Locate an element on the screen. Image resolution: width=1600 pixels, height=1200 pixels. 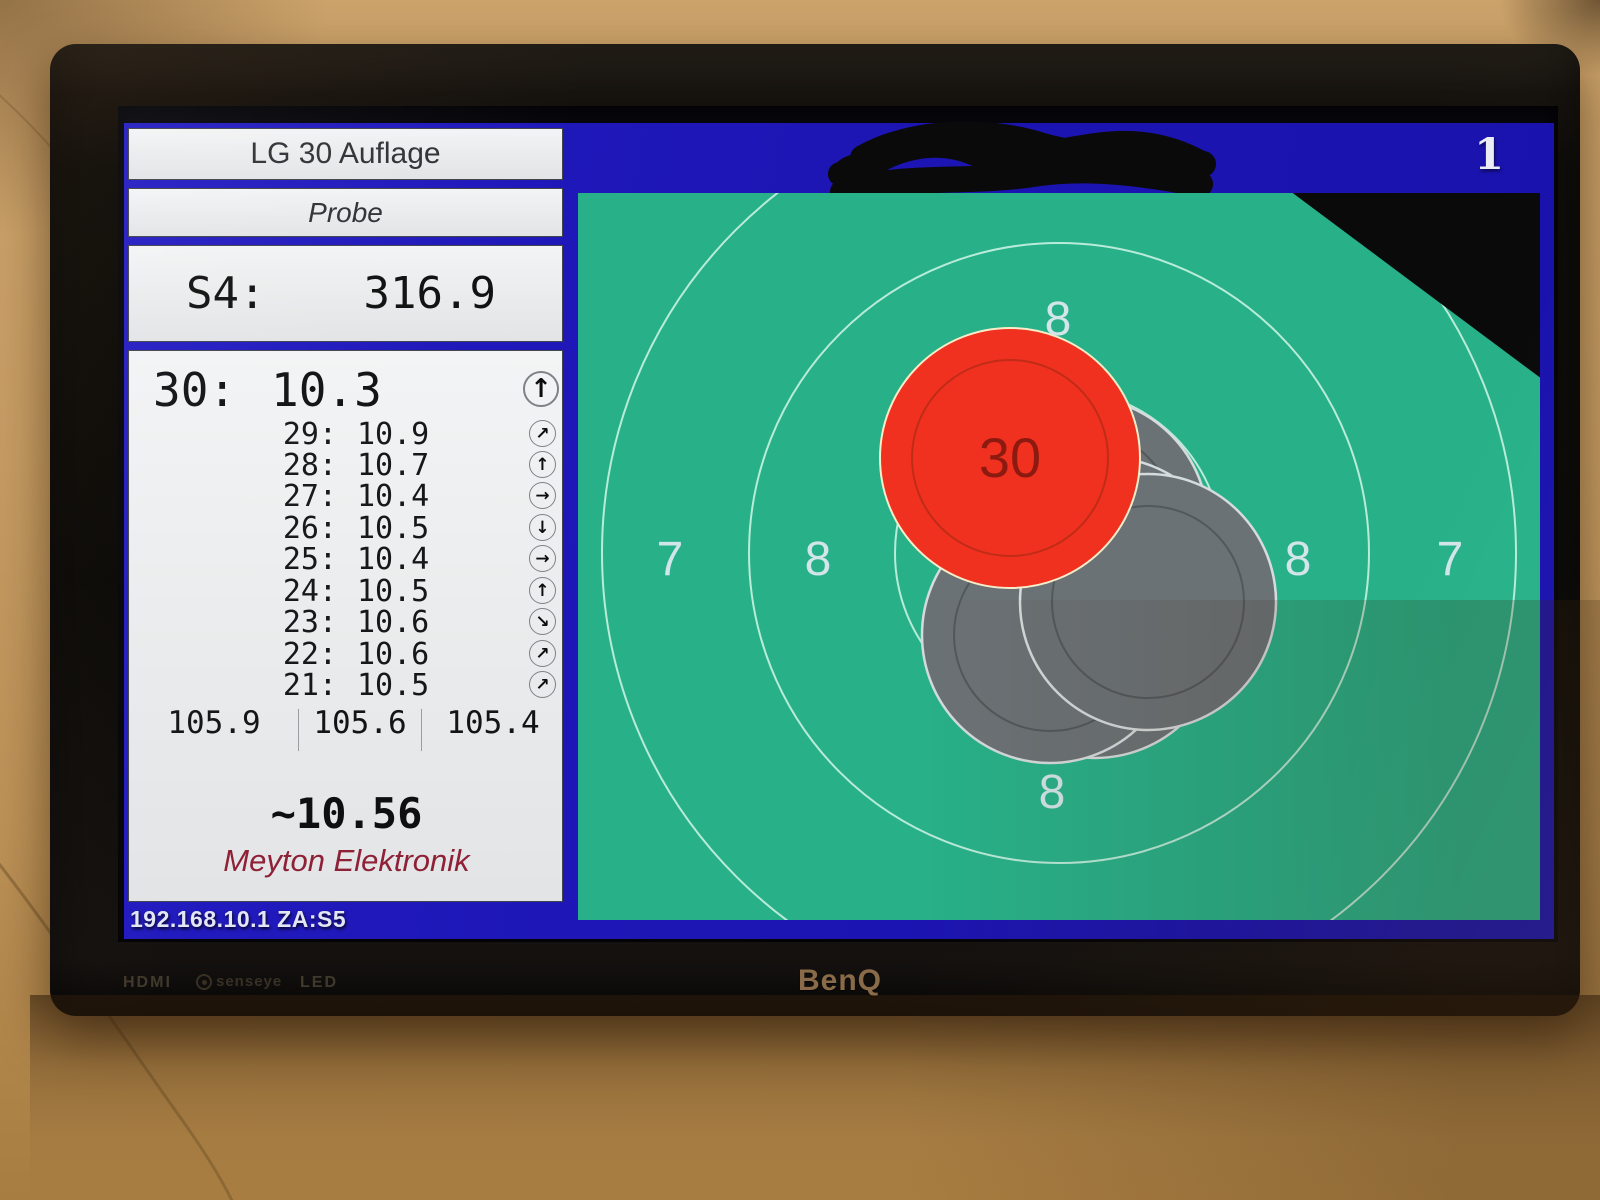
shot-number: 22: is located at coordinates (309, 654).